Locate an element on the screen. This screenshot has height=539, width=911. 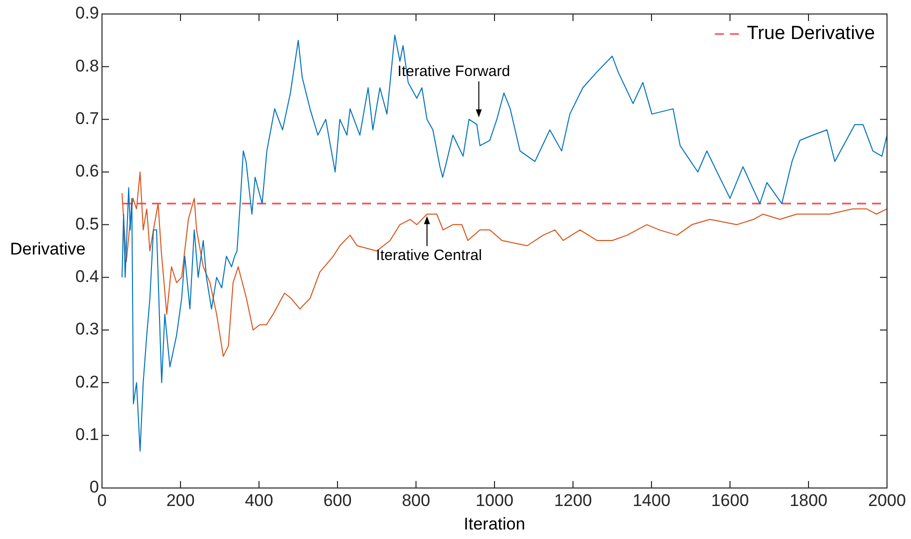
x-axis-title: Iteration is located at coordinates (495, 524).